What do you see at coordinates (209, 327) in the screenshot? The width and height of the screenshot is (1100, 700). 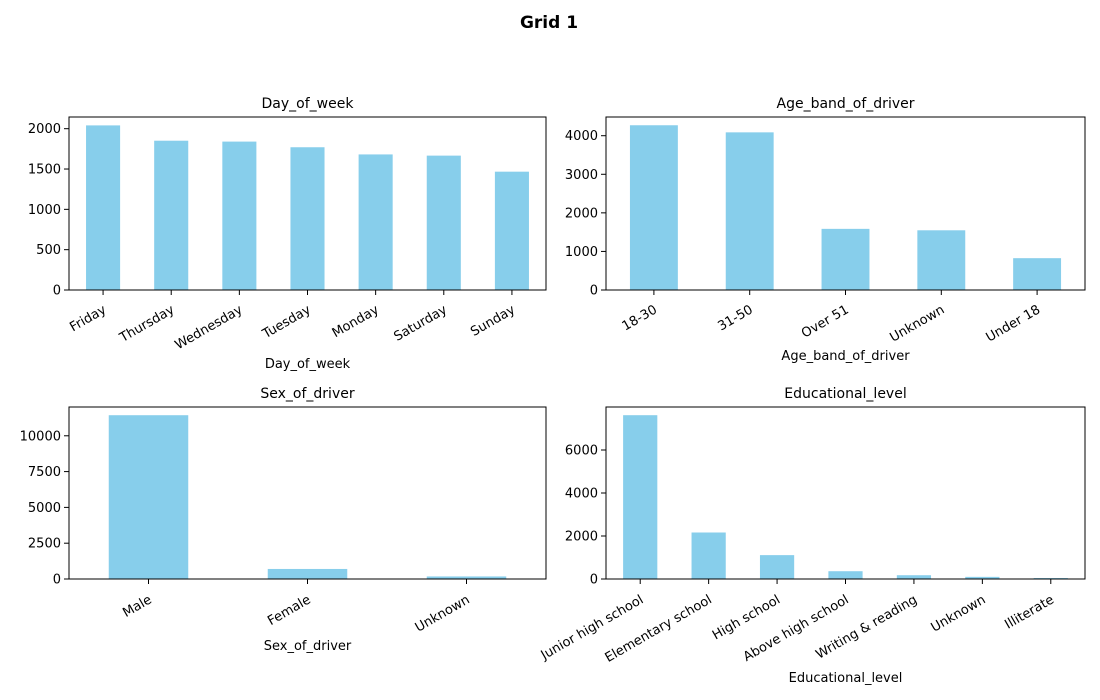 I see `x-tick-label: Wednesday` at bounding box center [209, 327].